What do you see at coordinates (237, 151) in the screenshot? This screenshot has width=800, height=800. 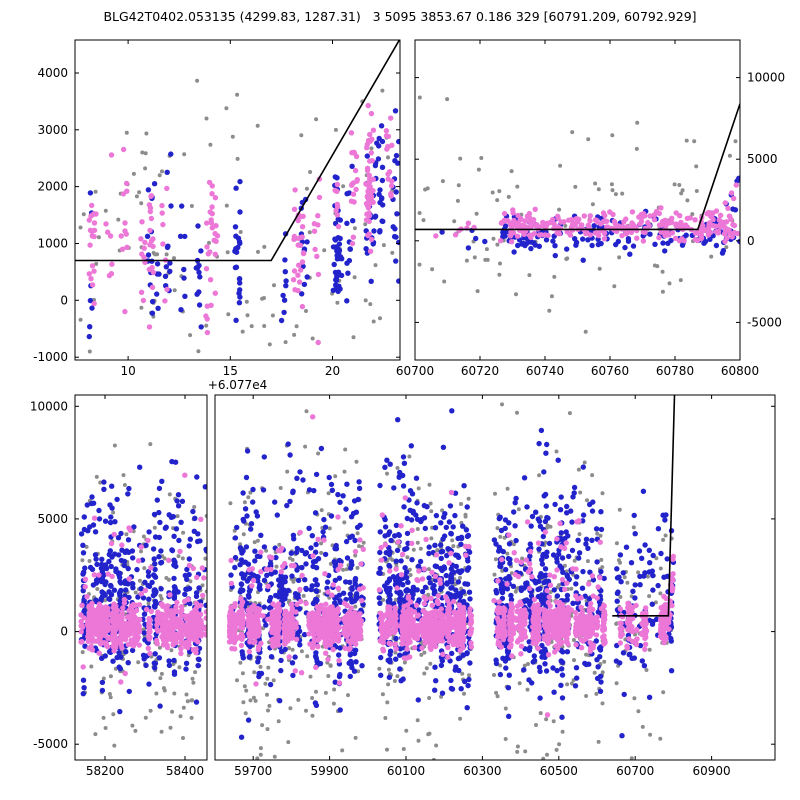 I see `panel-zoom-recent-model-line` at bounding box center [237, 151].